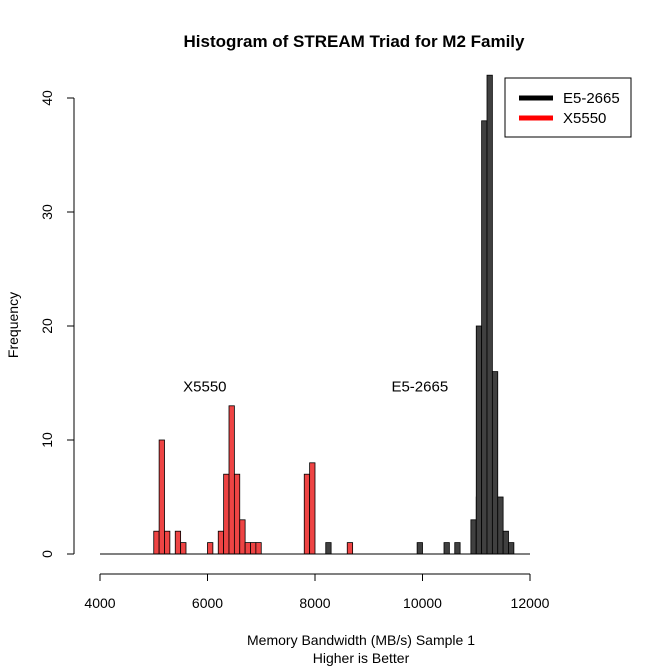  Describe the element at coordinates (591, 98) in the screenshot. I see `legend-label-e5-2665: E5-2665` at that location.